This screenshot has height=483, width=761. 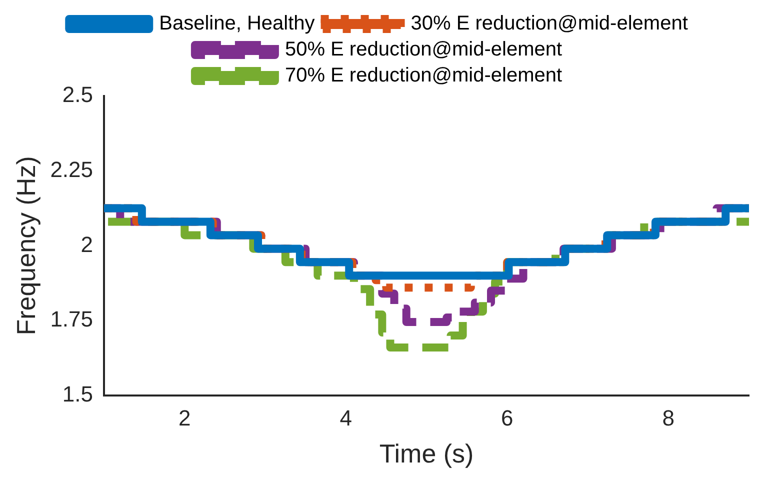 What do you see at coordinates (237, 23) in the screenshot?
I see `legend-label: Baseline, Healthy` at bounding box center [237, 23].